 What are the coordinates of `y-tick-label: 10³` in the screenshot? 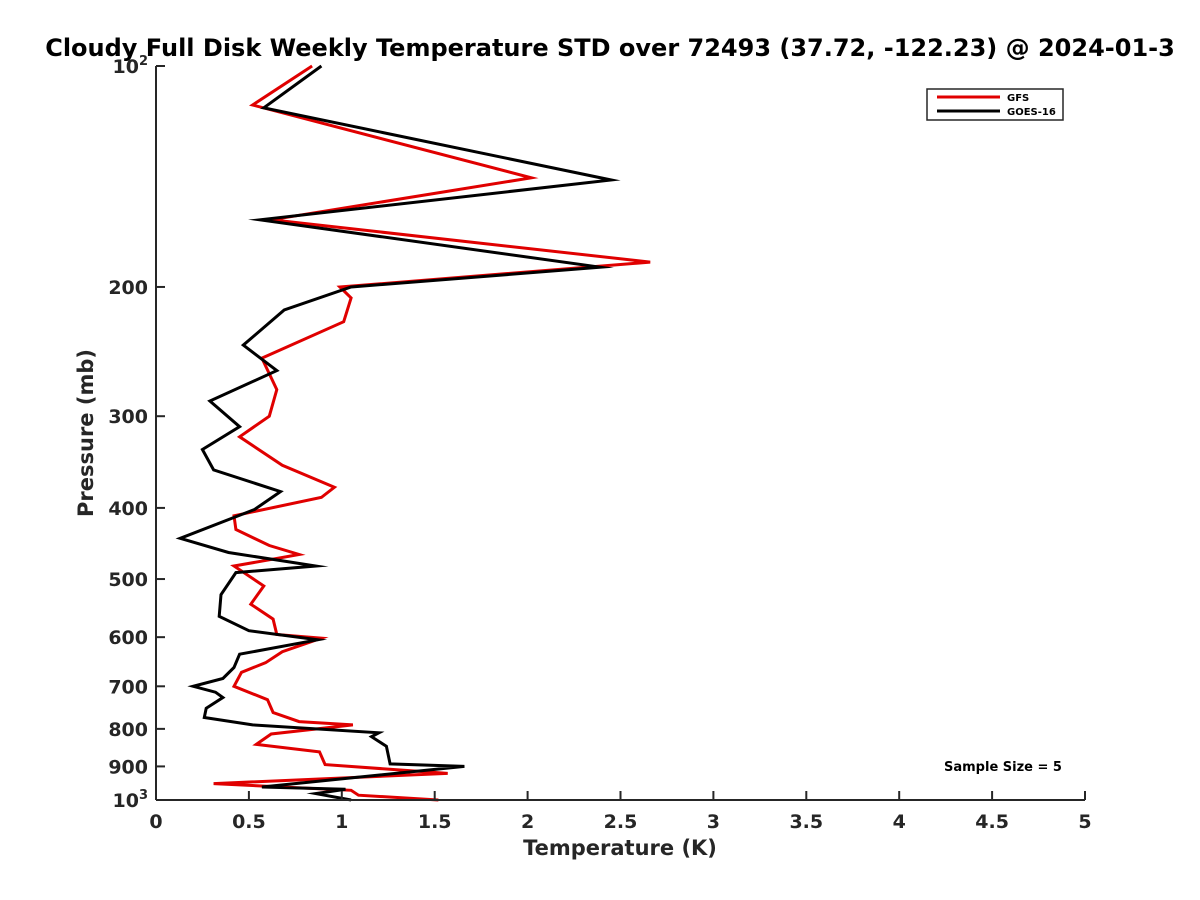 It's located at (131, 800).